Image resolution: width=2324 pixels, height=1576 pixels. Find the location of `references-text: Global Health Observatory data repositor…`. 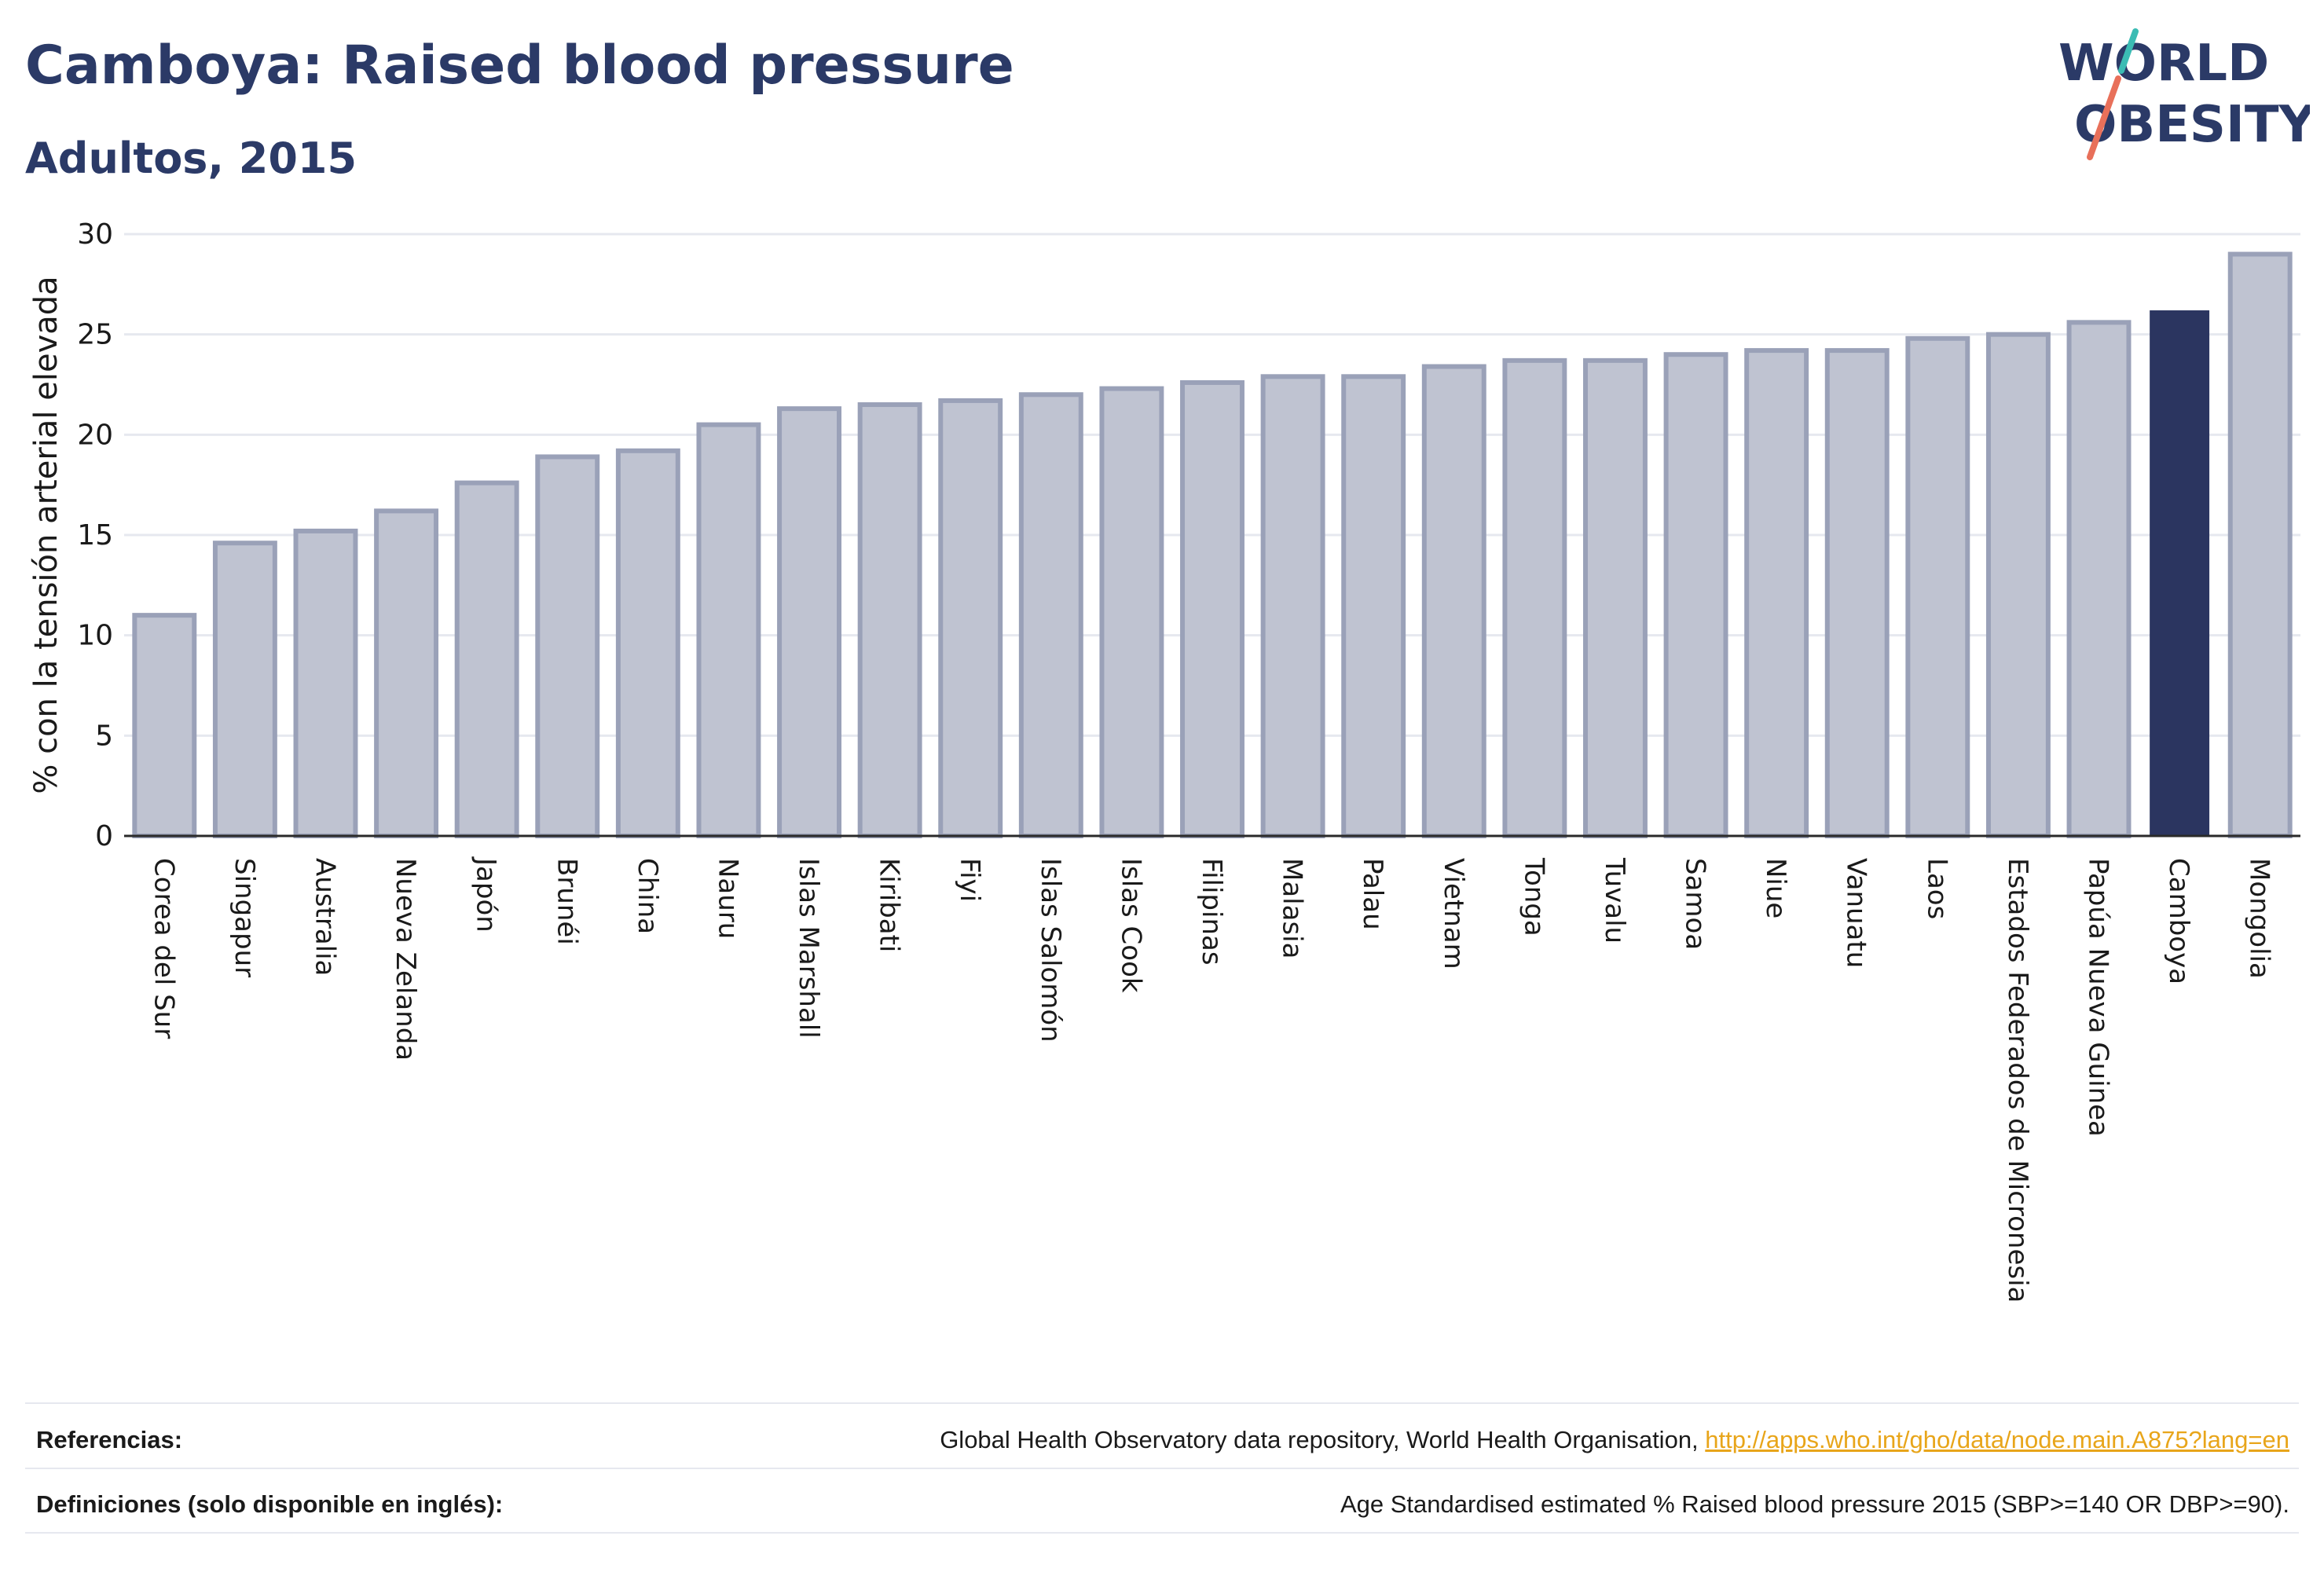

references-text: Global Health Observatory data repositor… is located at coordinates (1614, 1440).